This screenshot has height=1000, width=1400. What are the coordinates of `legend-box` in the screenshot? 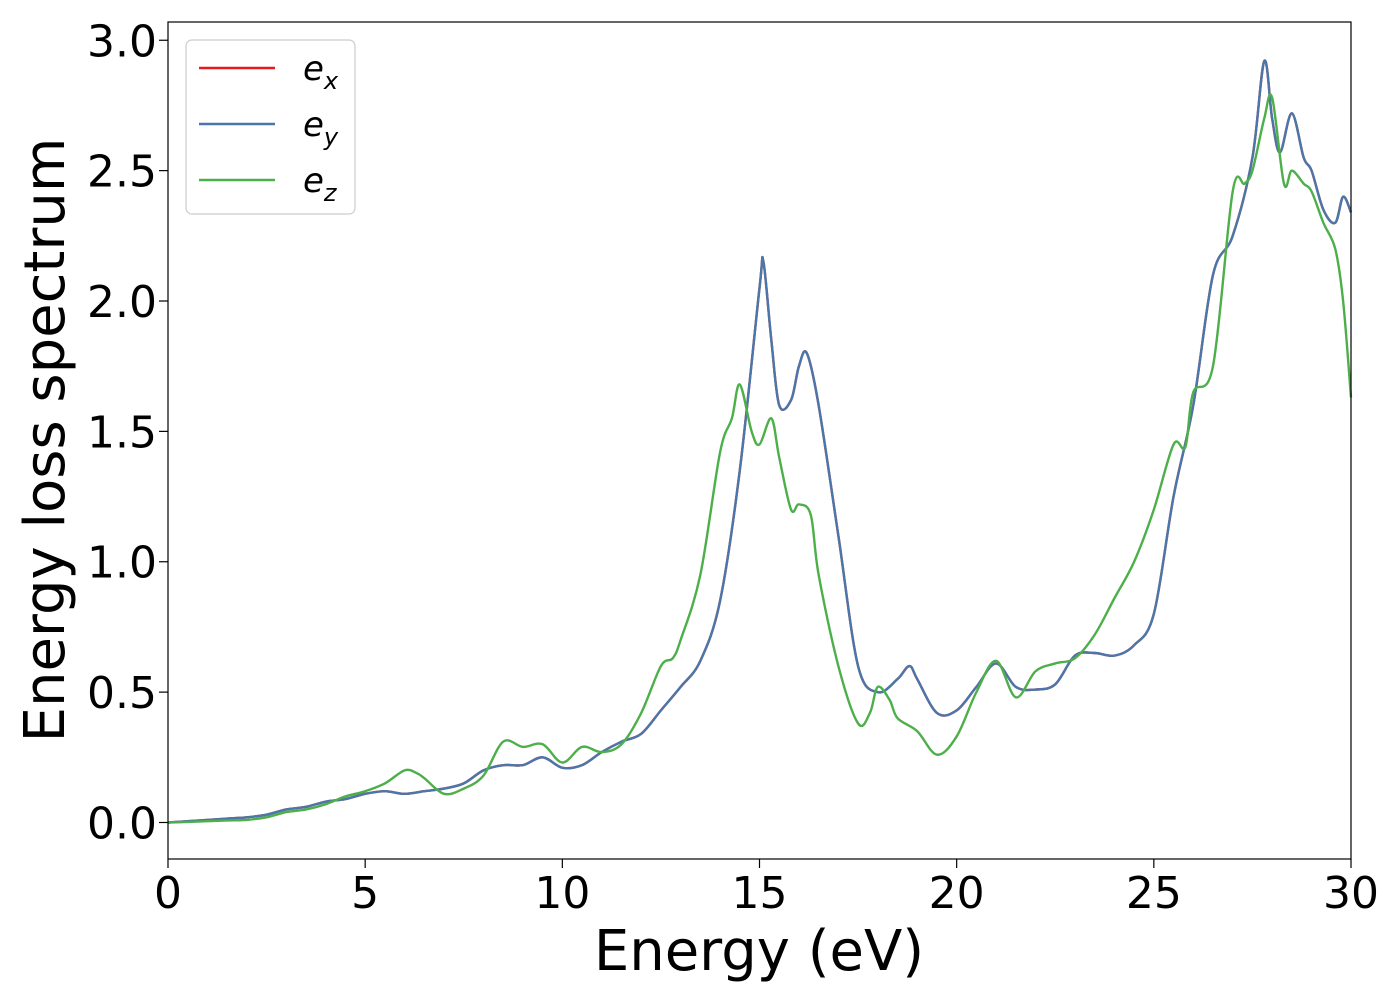 It's located at (270, 127).